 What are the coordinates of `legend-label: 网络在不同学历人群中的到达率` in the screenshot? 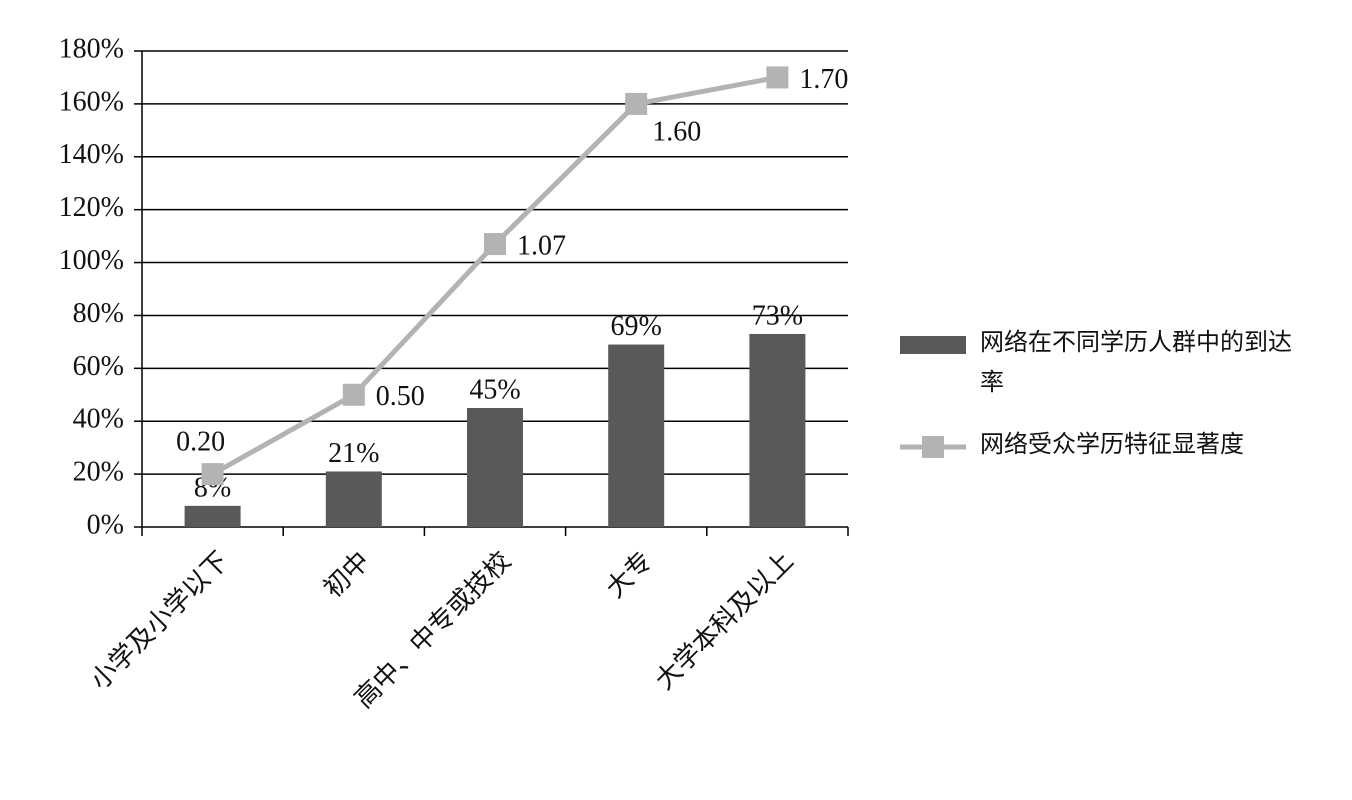 It's located at (1136, 362).